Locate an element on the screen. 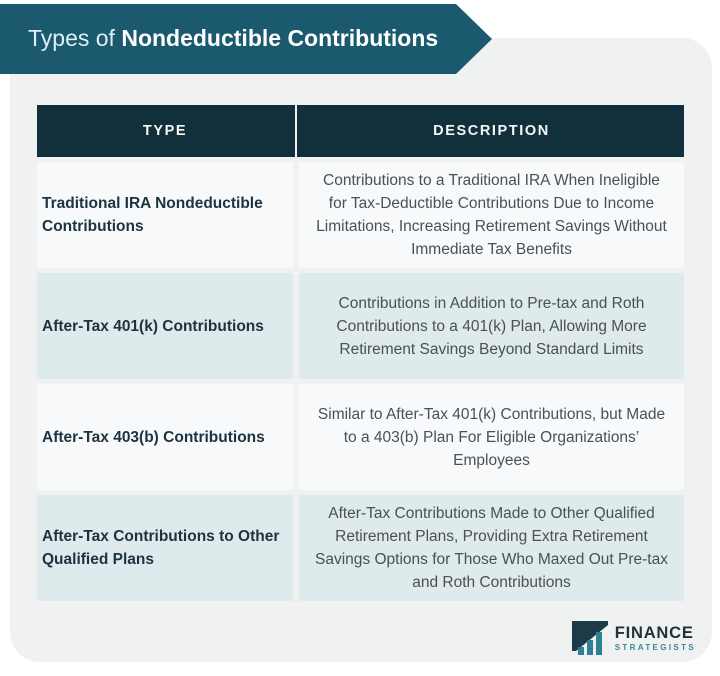 This screenshot has width=720, height=676. finance-strategists-logo: FINANCE STRATEGISTS is located at coordinates (633, 640).